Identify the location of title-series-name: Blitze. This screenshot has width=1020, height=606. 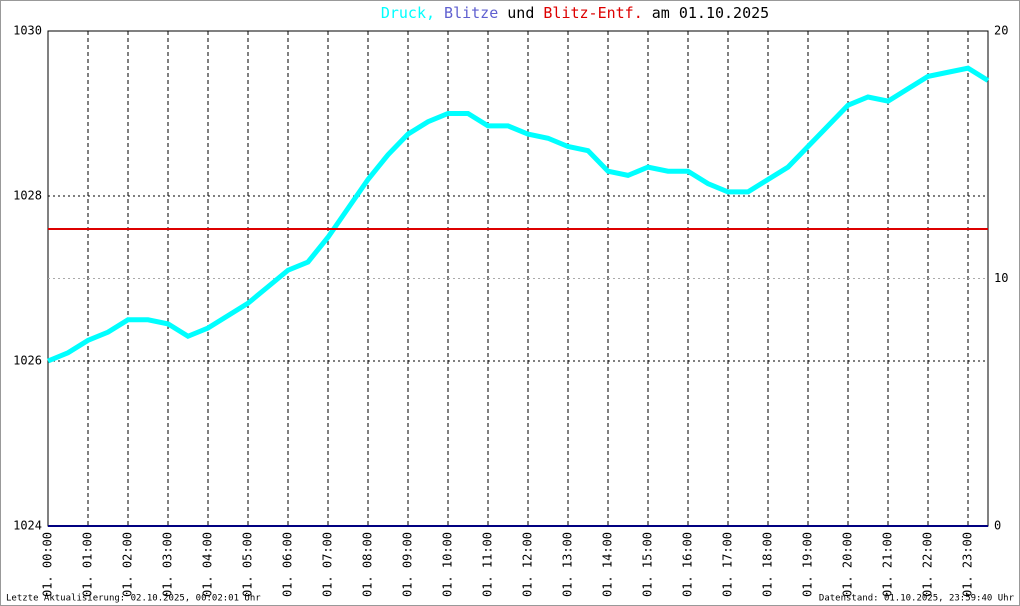
(471, 13).